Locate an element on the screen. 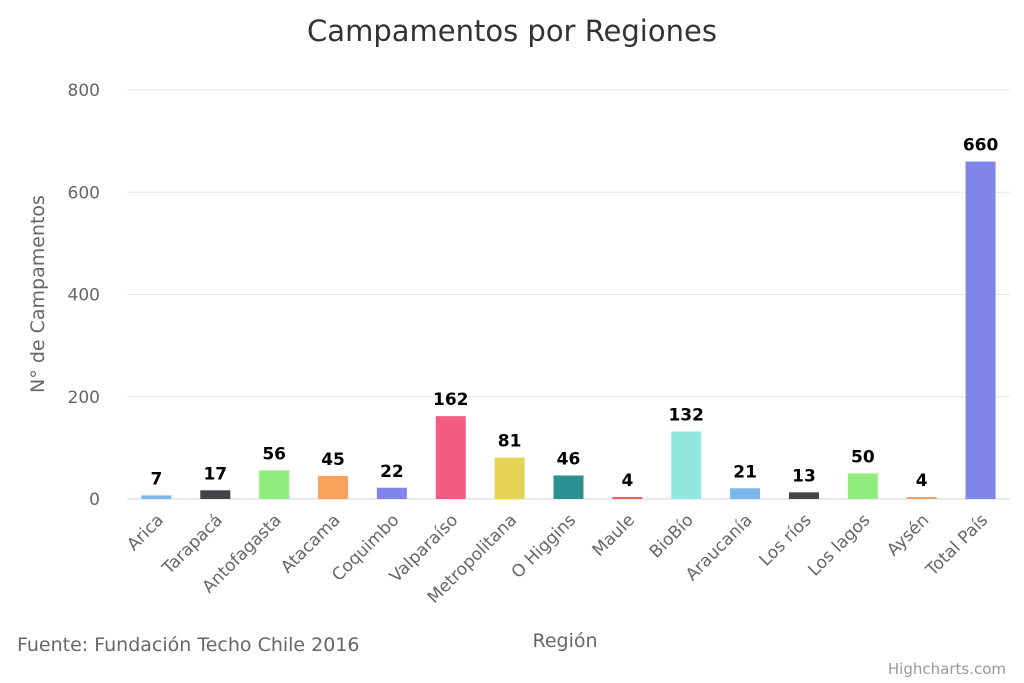 The image size is (1024, 683). data-label: 50 is located at coordinates (863, 457).